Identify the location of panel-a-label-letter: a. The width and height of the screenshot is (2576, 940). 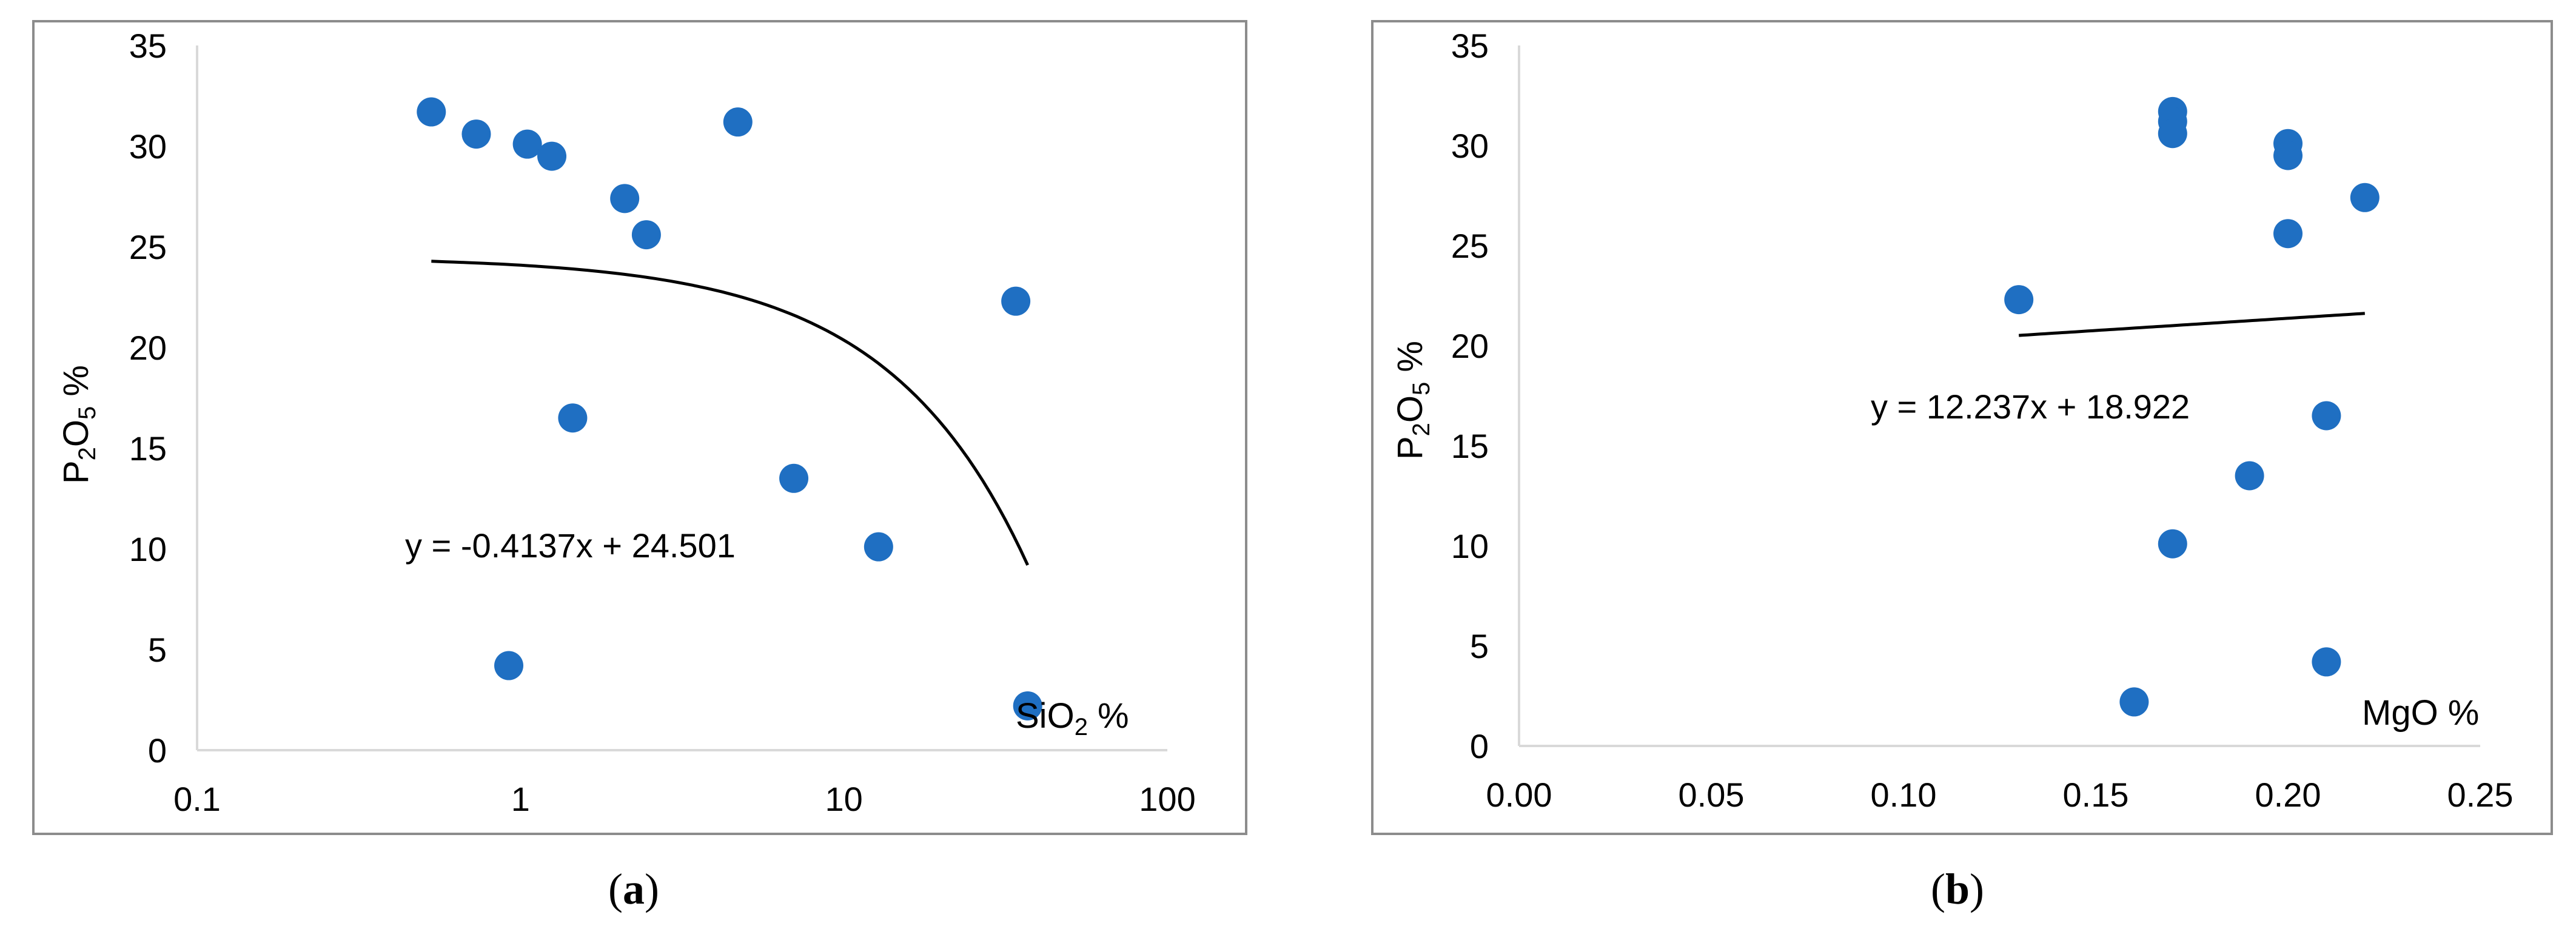
(634, 889).